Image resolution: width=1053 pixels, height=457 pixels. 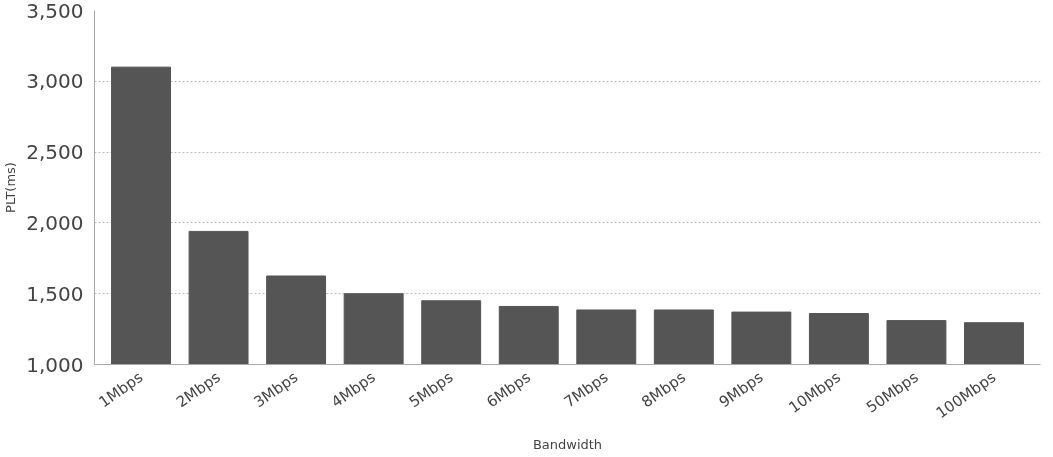 What do you see at coordinates (55, 152) in the screenshot?
I see `y-tick-label: 2,500` at bounding box center [55, 152].